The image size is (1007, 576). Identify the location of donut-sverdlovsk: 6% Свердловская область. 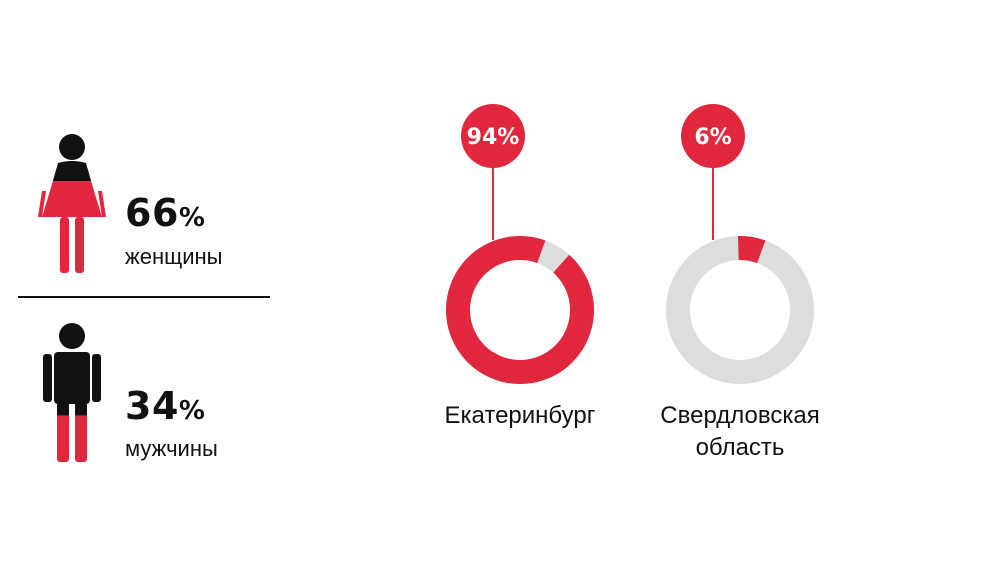
(740, 285).